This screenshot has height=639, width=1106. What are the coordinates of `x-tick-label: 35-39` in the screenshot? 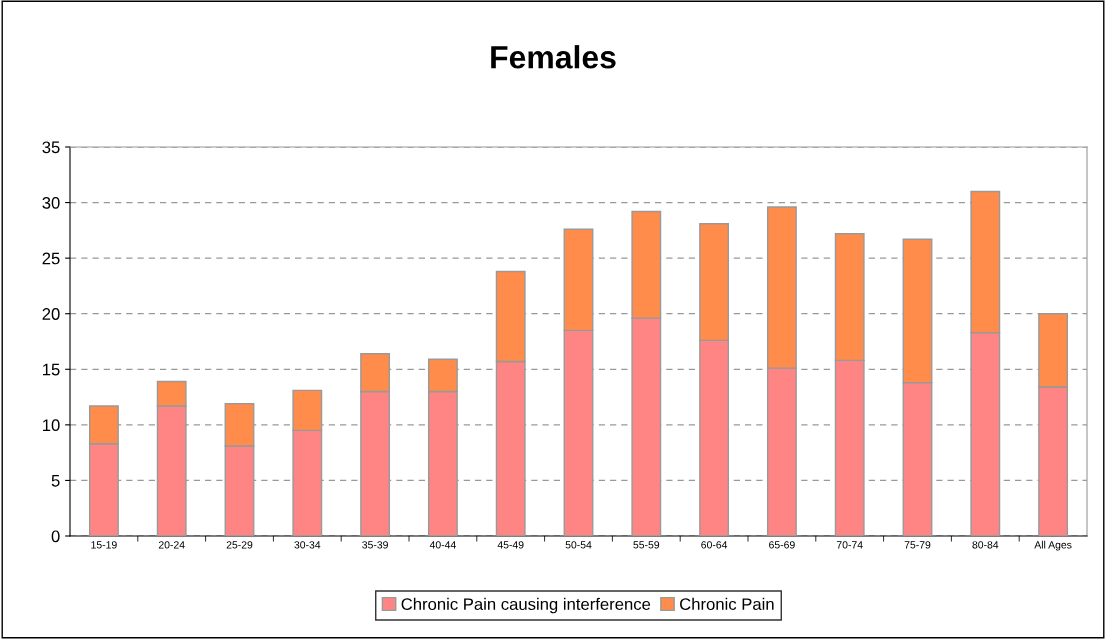 It's located at (375, 545).